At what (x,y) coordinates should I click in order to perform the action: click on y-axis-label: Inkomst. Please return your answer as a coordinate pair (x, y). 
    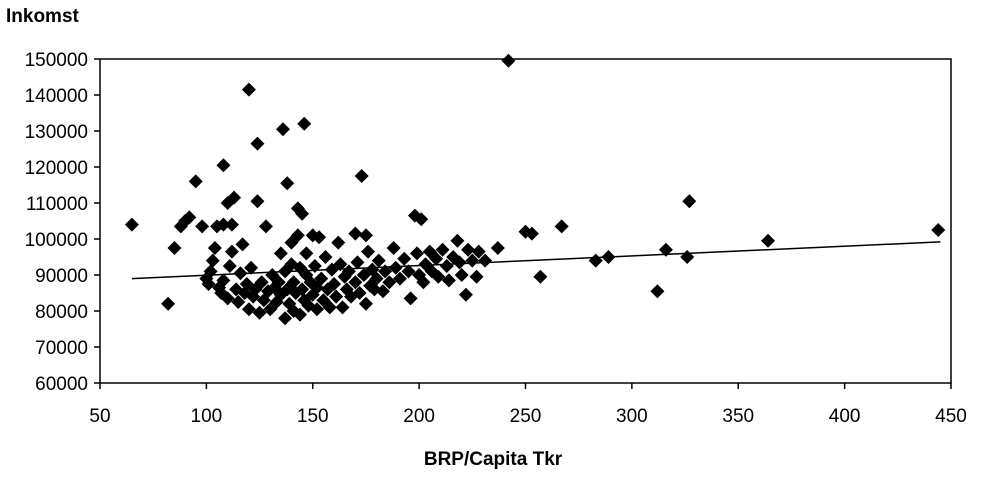
    Looking at the image, I should click on (42, 16).